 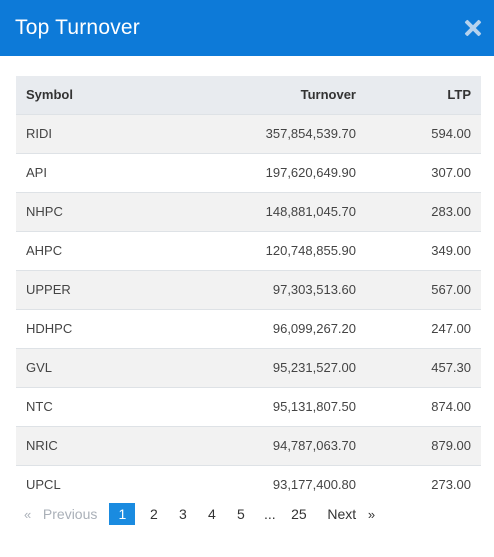 I want to click on cell-symbol: UPCL, so click(x=43, y=485).